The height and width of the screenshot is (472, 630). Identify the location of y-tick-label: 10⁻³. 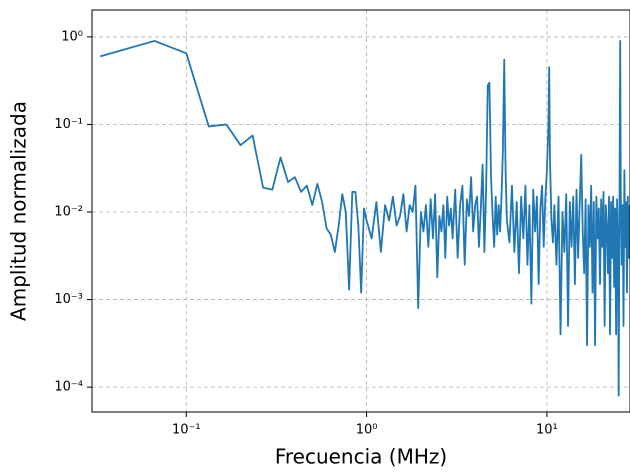
(68, 299).